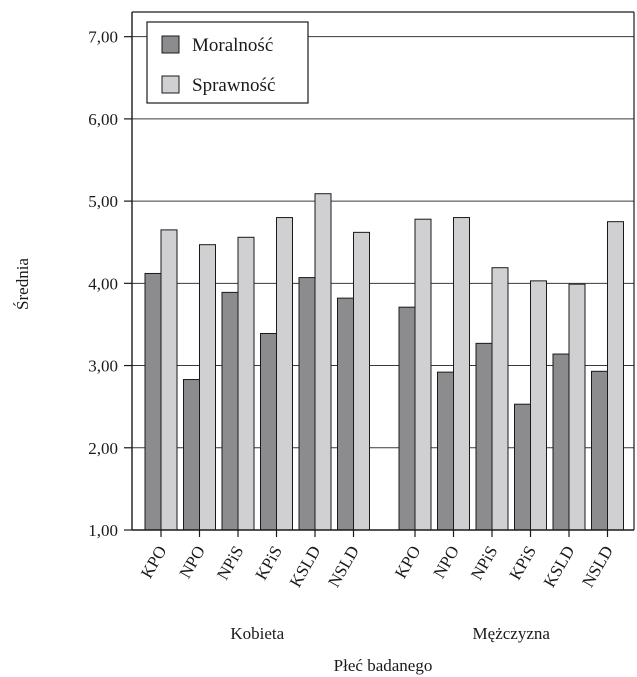  I want to click on bar-moralnosc-kobieta-npo, so click(191, 455).